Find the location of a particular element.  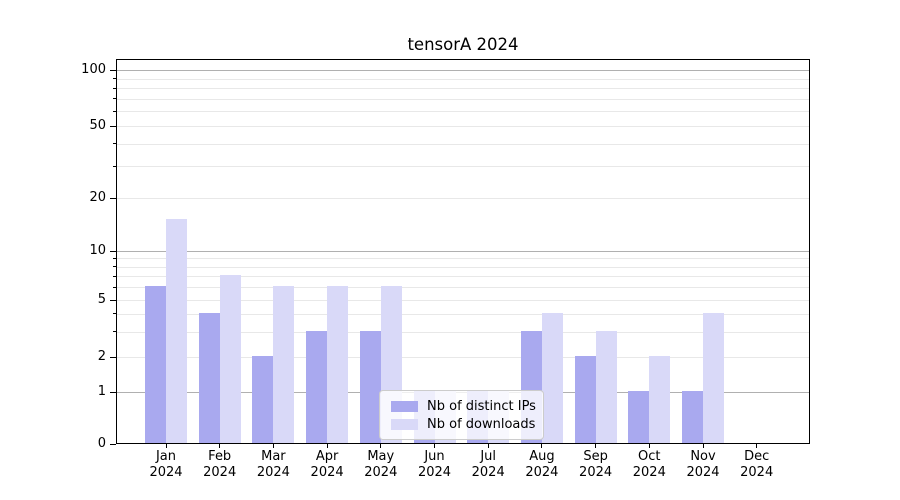

y-tick-label: 5 is located at coordinates (101, 299).